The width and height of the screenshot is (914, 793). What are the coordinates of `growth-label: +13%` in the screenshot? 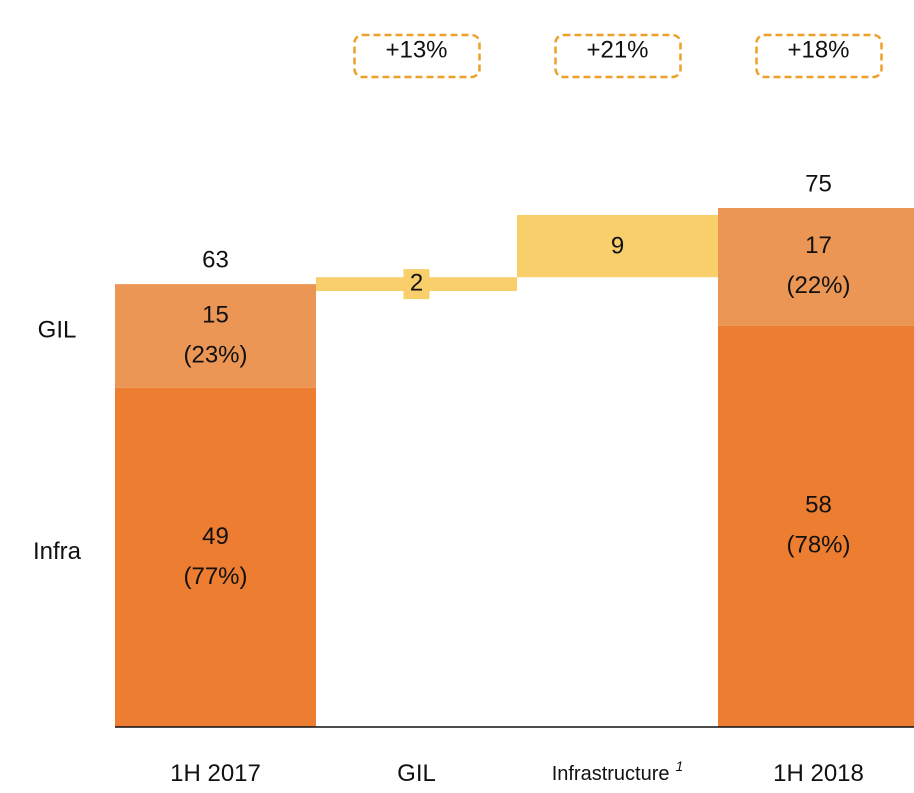 It's located at (416, 49).